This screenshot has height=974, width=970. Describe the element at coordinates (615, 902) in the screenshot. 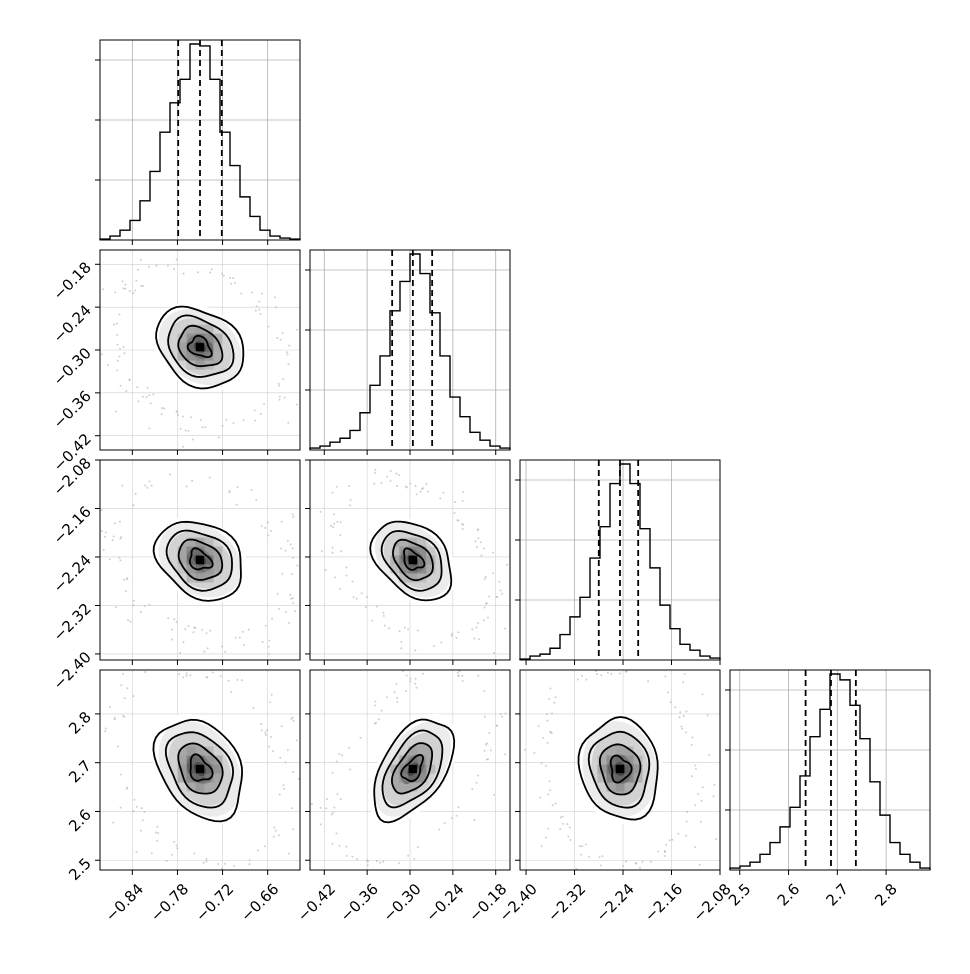

I see `x-tick-label: −2.24` at that location.